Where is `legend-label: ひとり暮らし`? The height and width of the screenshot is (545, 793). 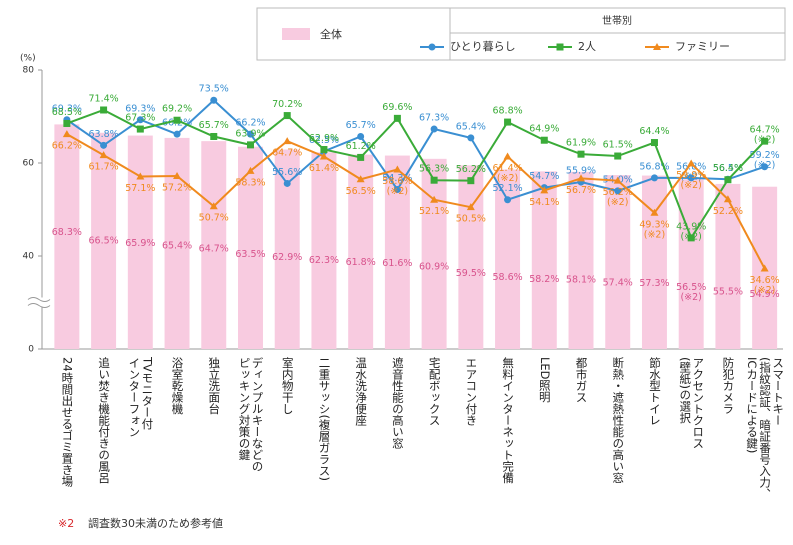
legend-label: ひとり暮らし is located at coordinates (483, 46).